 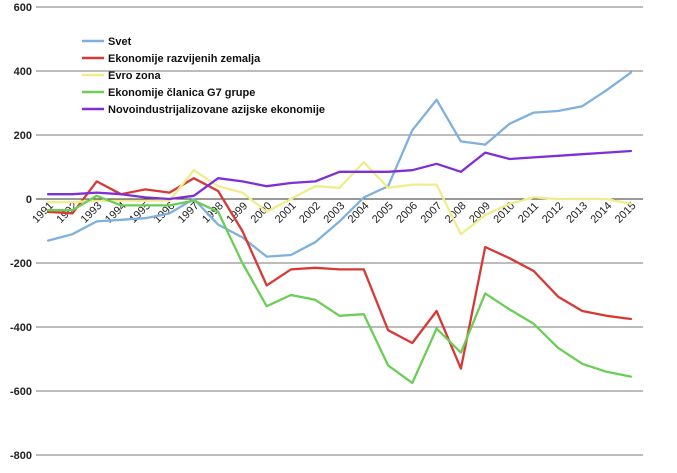 What do you see at coordinates (184, 59) in the screenshot?
I see `legend-label: Ekonomije razvijenih zemalja` at bounding box center [184, 59].